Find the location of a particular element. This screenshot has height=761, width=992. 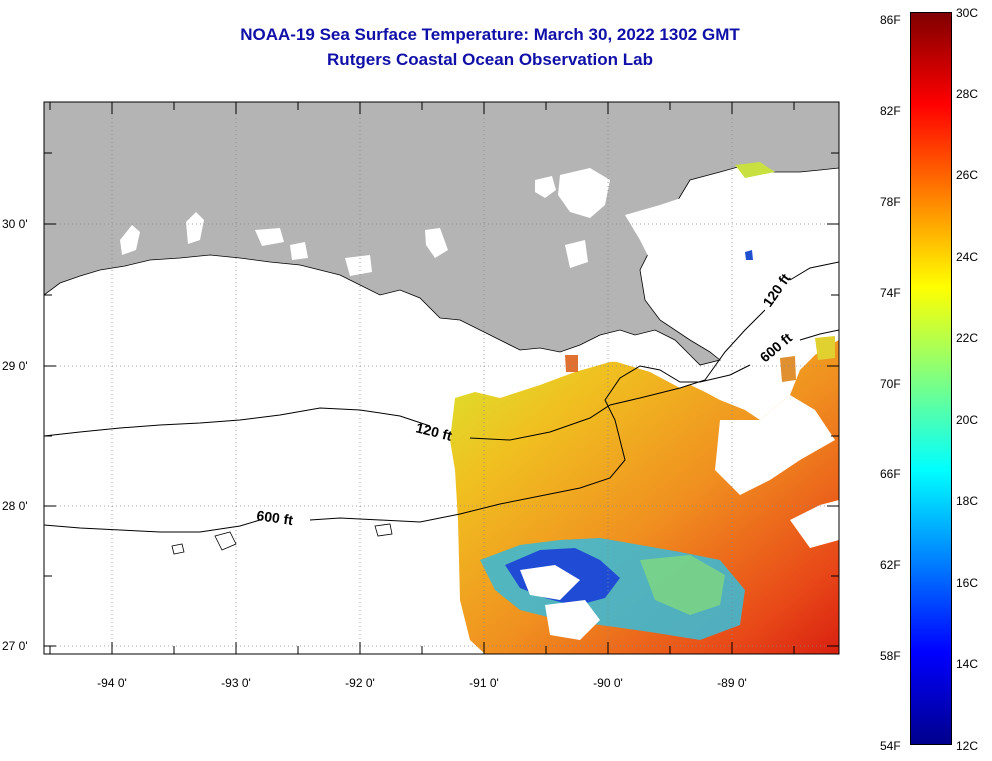

colorbar-c-label: 16C is located at coordinates (967, 583).